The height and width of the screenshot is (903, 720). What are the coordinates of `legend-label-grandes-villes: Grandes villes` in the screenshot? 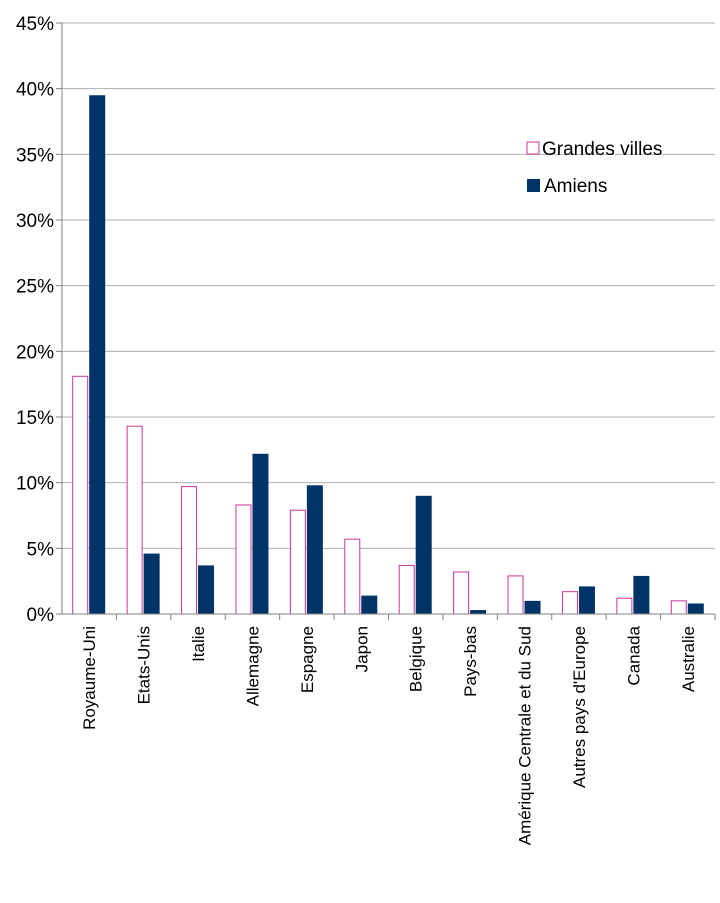 It's located at (602, 149).